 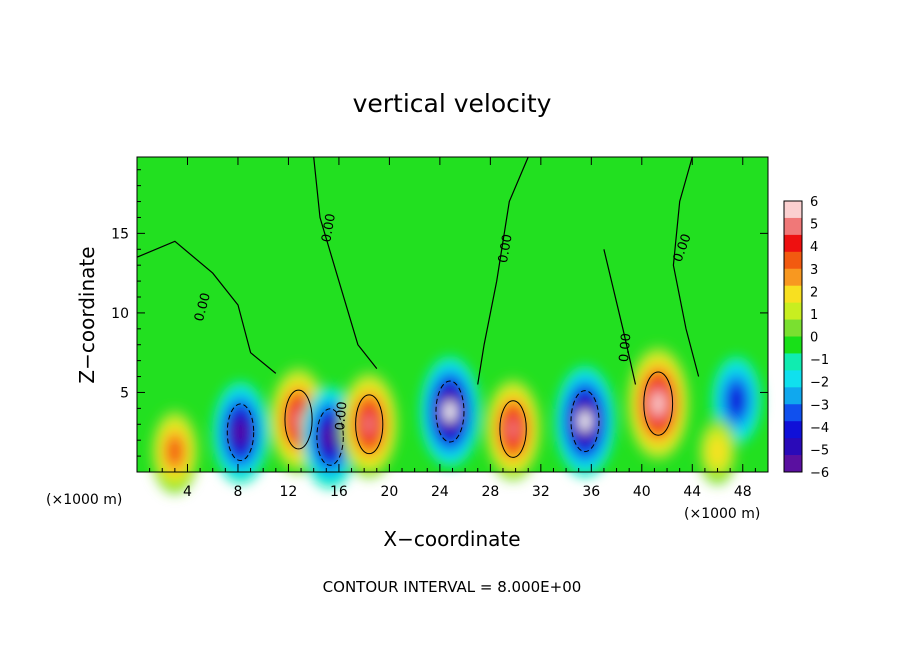 What do you see at coordinates (722, 514) in the screenshot?
I see `x-unit-right: (×1000 m)` at bounding box center [722, 514].